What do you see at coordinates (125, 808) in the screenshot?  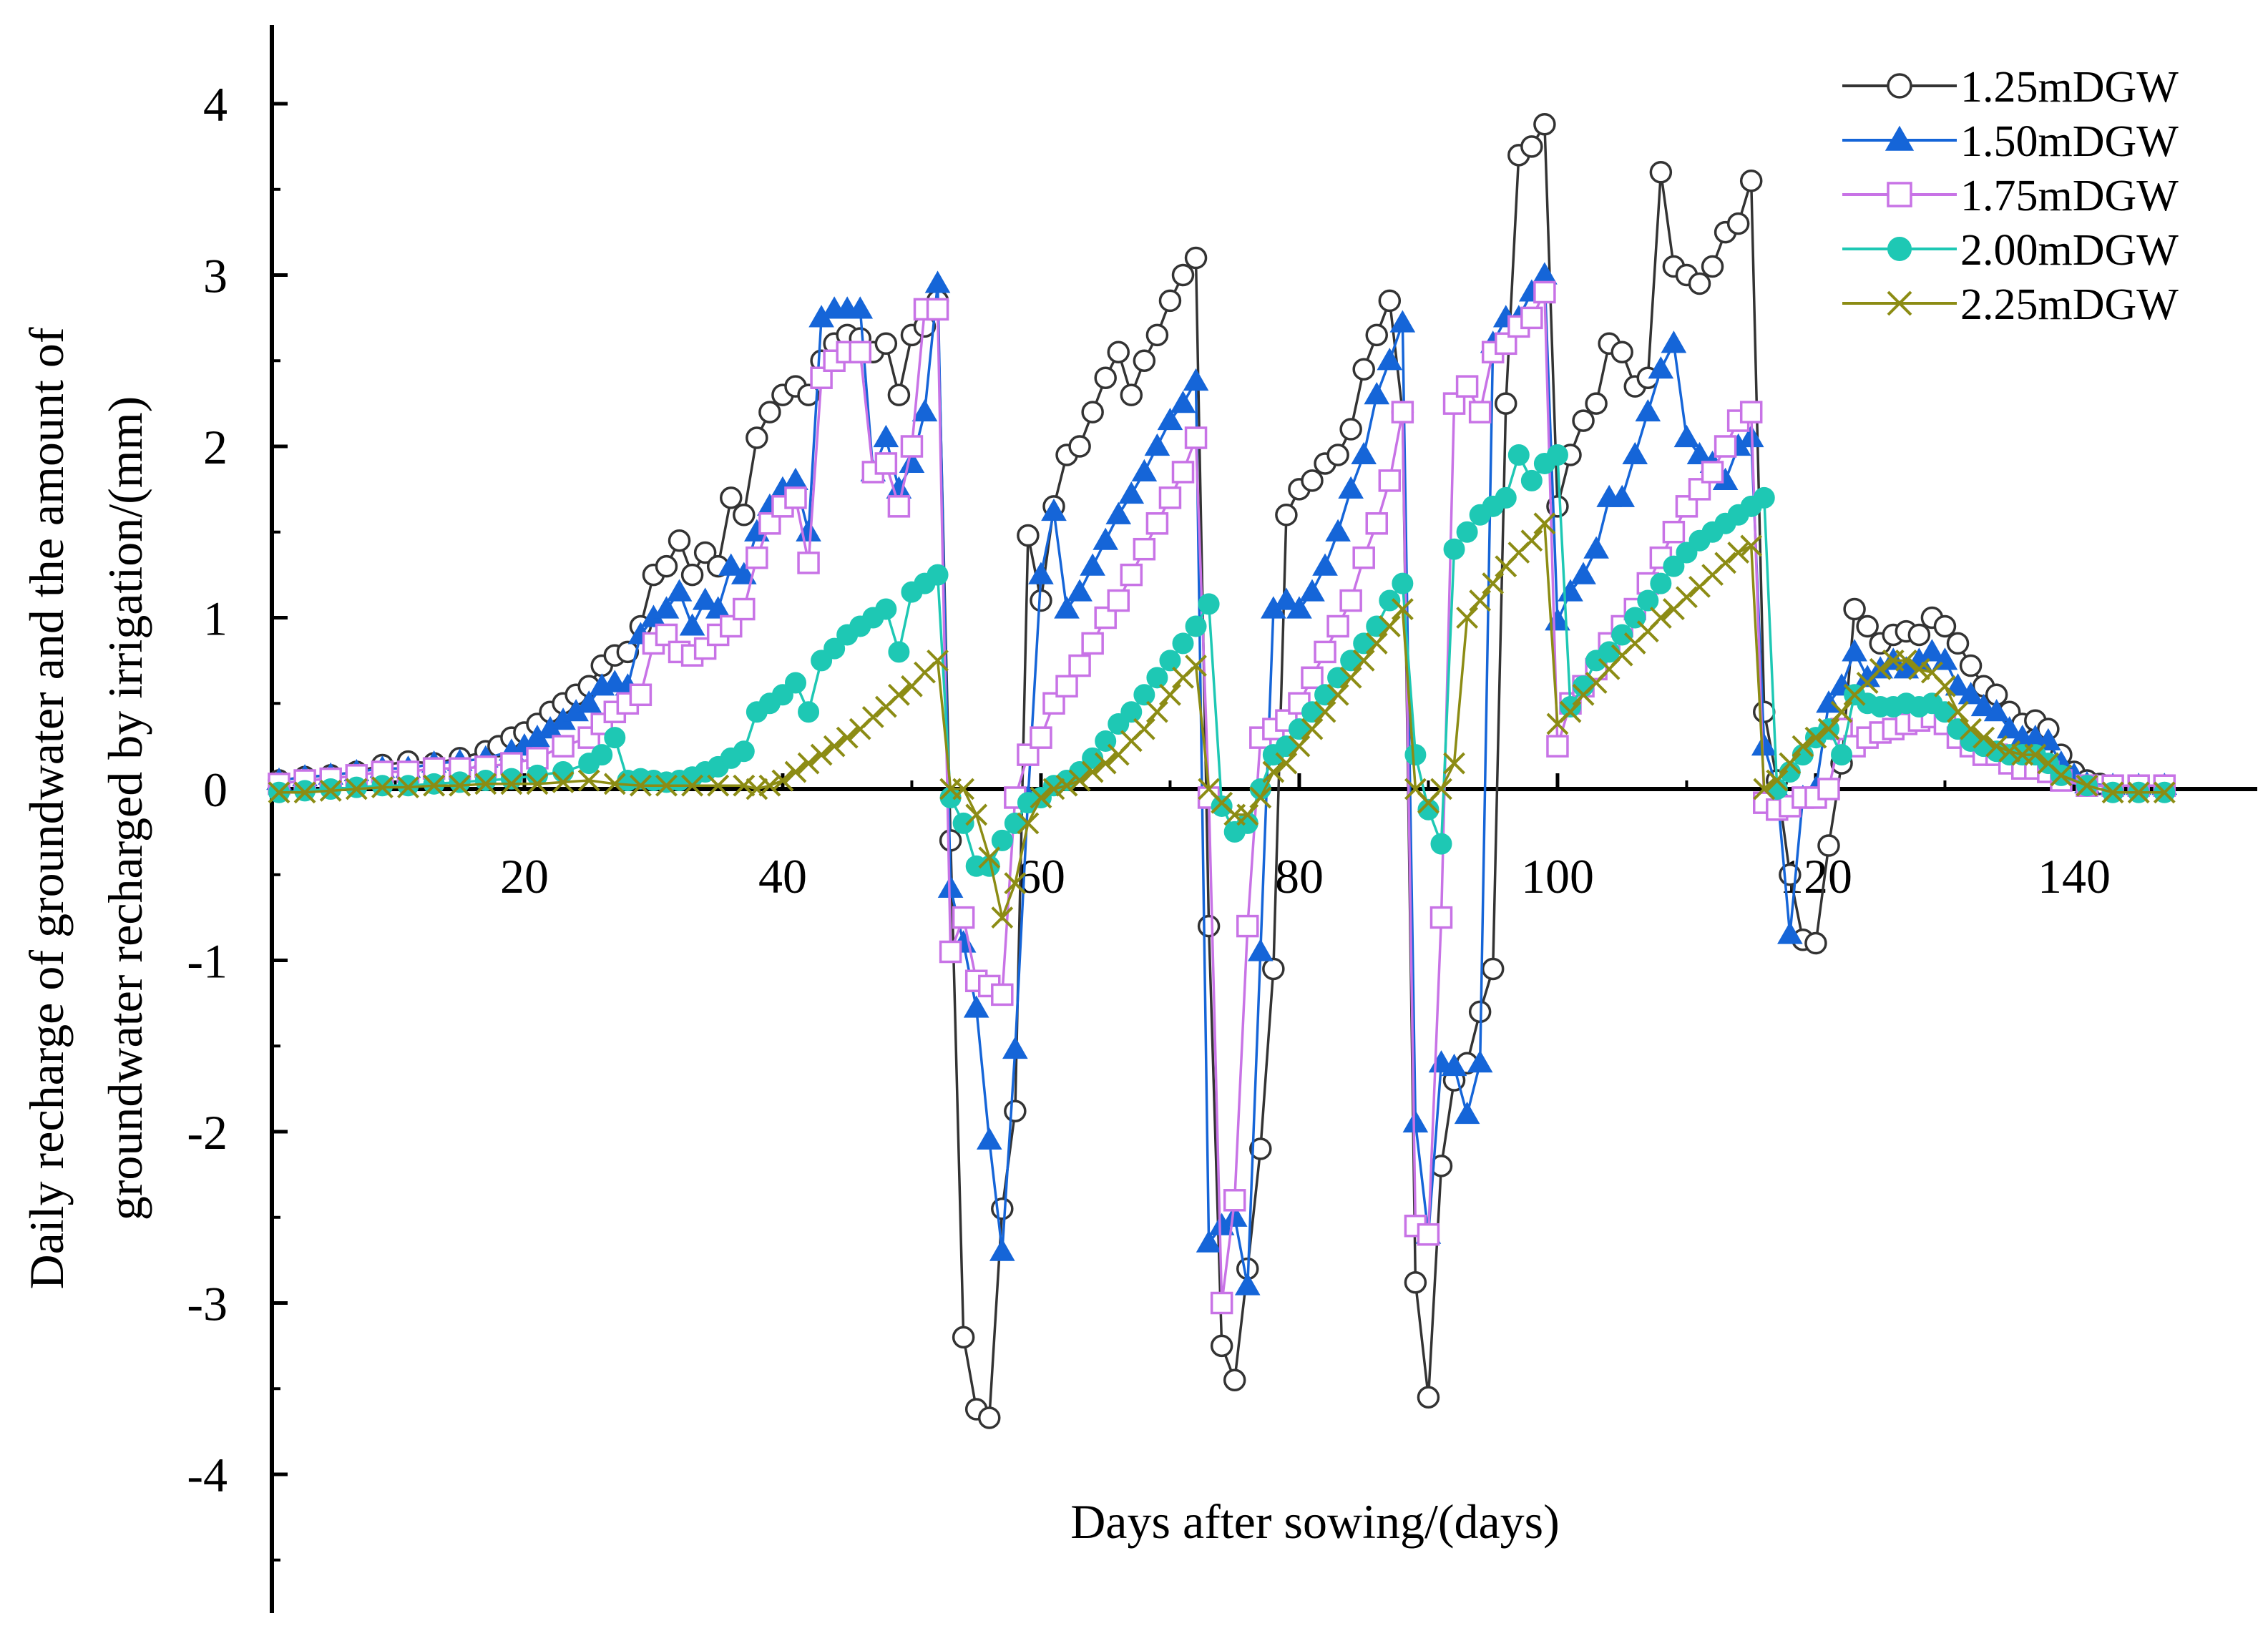 I see `y-axis-label-line2: groundwater recharged by irrigation/(mm)` at bounding box center [125, 808].